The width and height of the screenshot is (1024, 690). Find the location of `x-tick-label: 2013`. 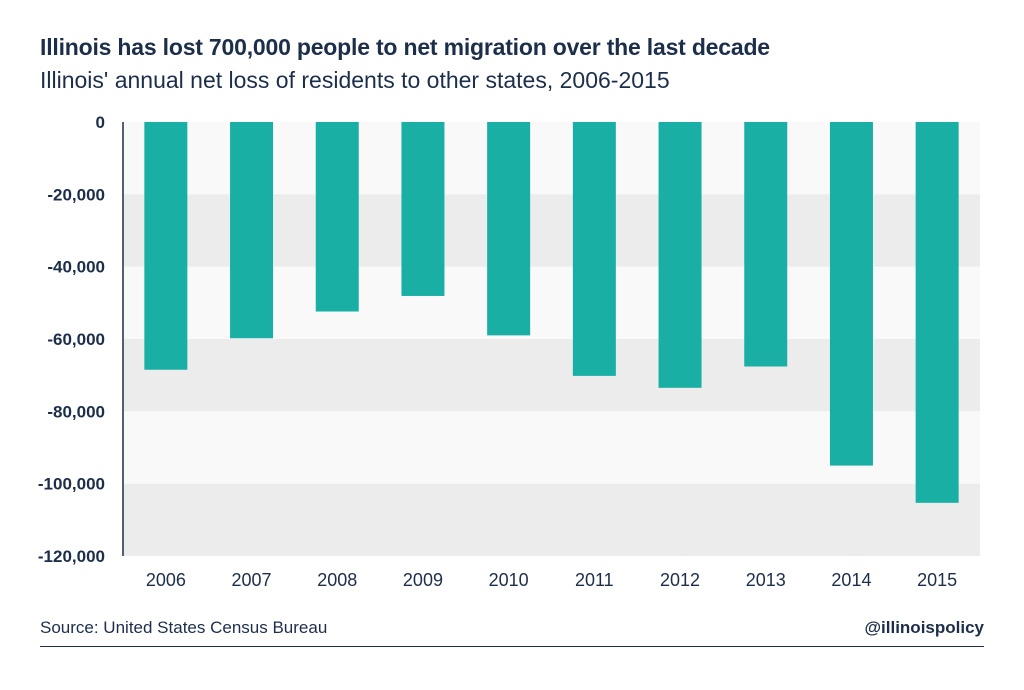

x-tick-label: 2013 is located at coordinates (766, 580).